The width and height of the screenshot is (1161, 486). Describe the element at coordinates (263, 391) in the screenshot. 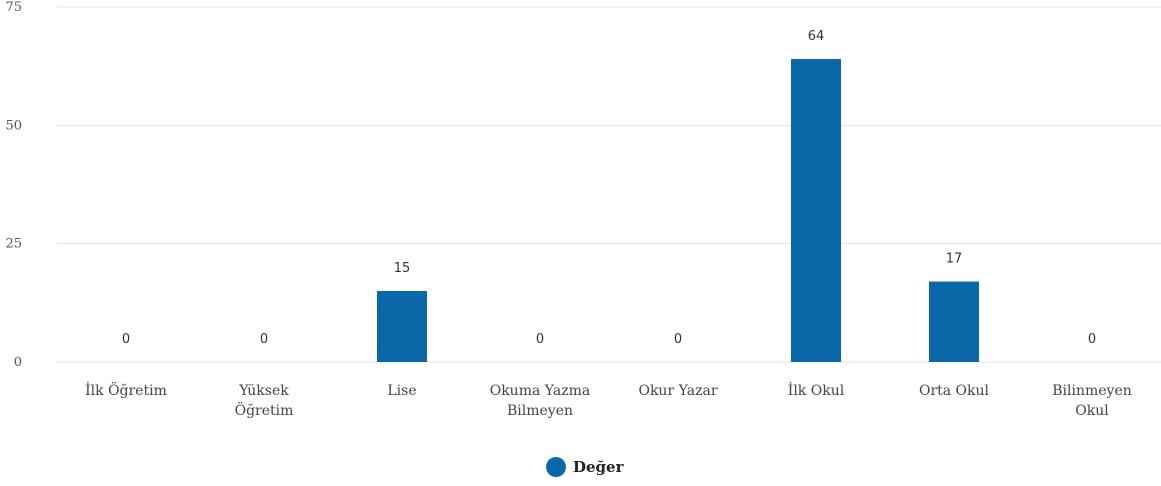

I see `x-tick-line: Yüksek` at that location.